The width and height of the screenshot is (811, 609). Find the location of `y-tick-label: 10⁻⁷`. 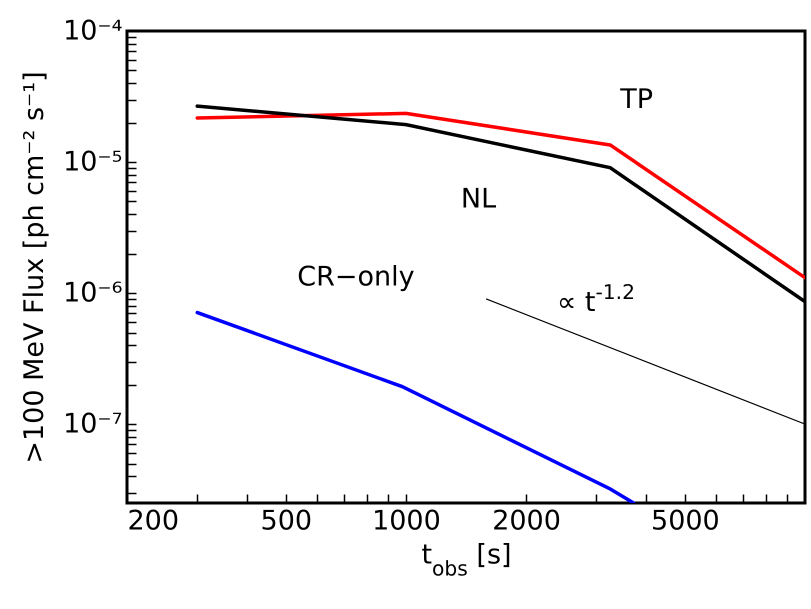

y-tick-label: 10⁻⁷ is located at coordinates (92, 424).